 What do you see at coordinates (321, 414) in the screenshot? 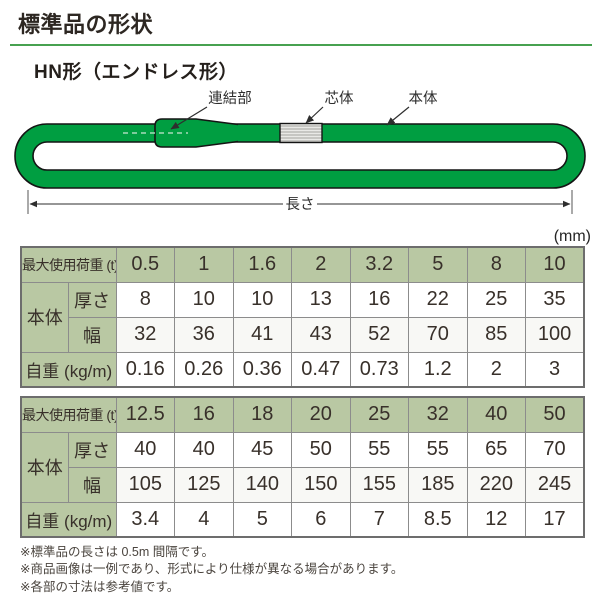
I see `load-value: 20` at bounding box center [321, 414].